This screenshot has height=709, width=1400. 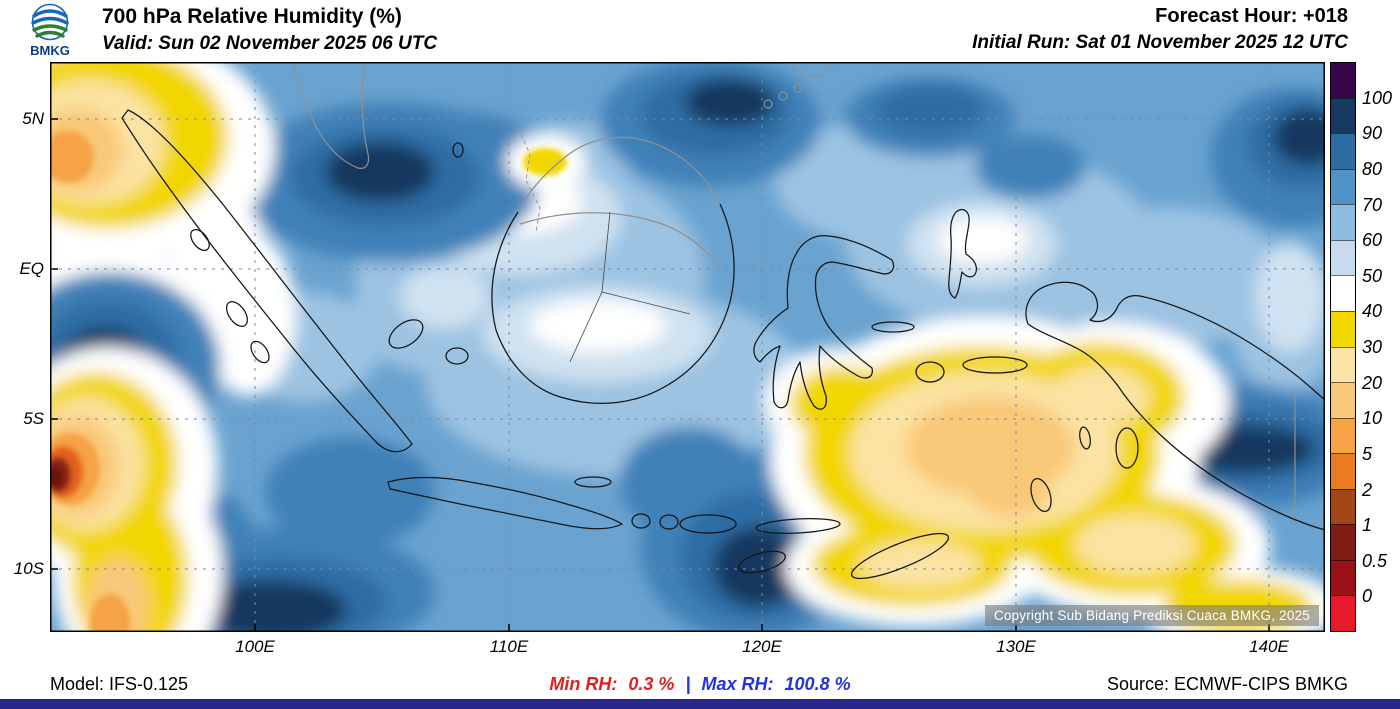 I want to click on island-lombok, so click(x=669, y=522).